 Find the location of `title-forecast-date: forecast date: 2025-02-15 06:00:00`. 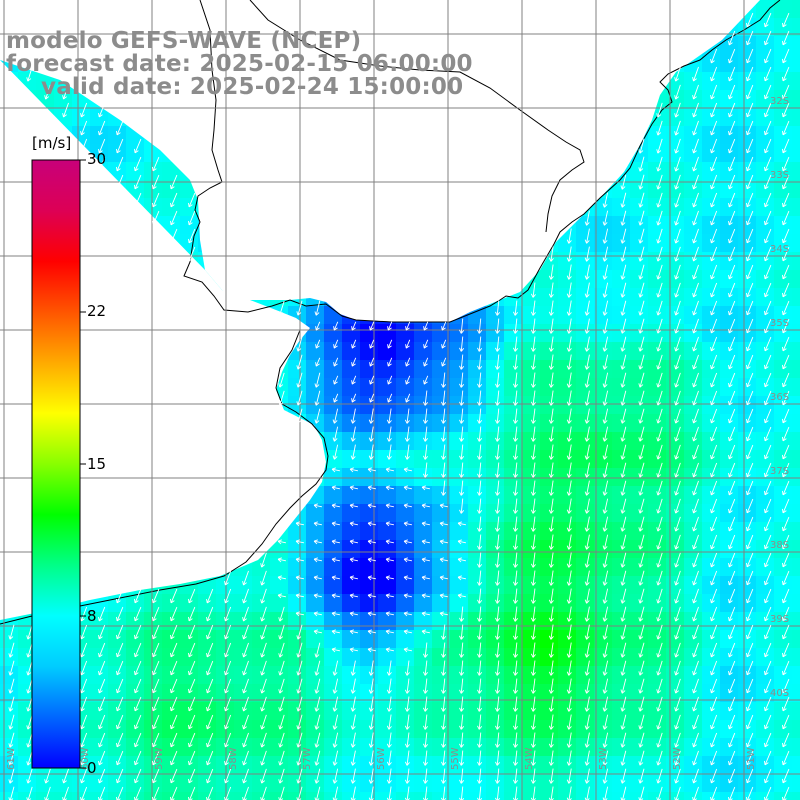

title-forecast-date: forecast date: 2025-02-15 06:00:00 is located at coordinates (239, 64).